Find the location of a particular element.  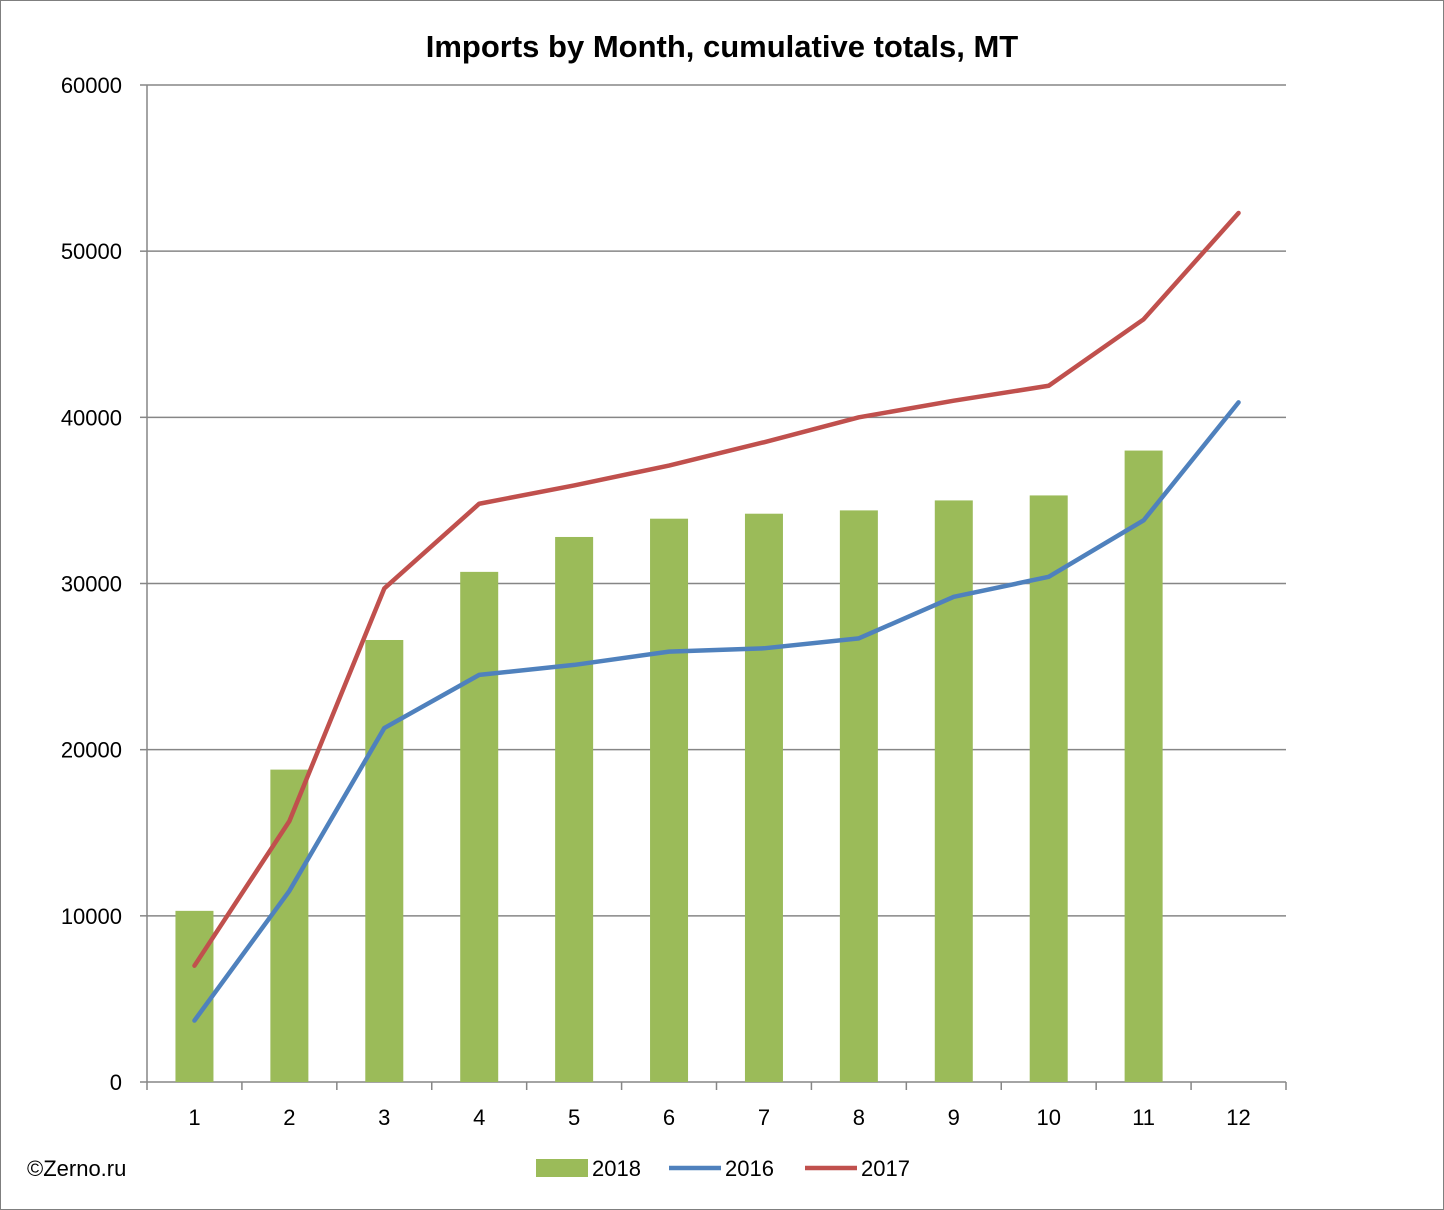

legend-label-2016: 2016 is located at coordinates (749, 1168).